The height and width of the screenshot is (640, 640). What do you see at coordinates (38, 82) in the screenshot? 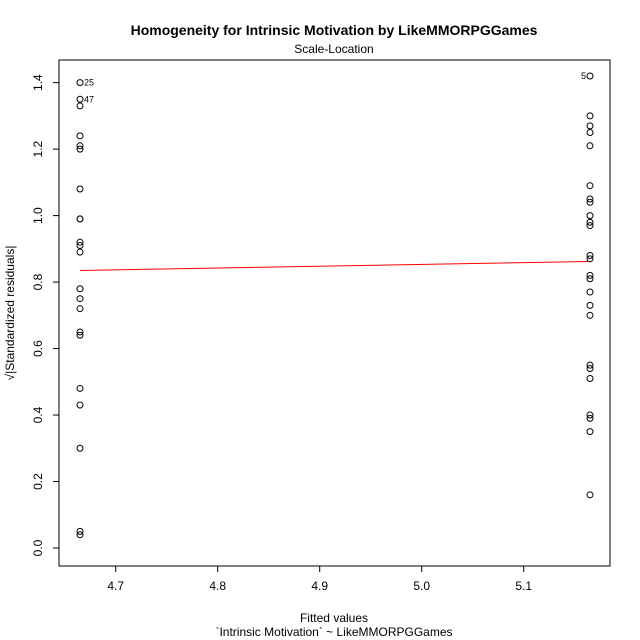
I see `y-tick-label: 1.4` at bounding box center [38, 82].